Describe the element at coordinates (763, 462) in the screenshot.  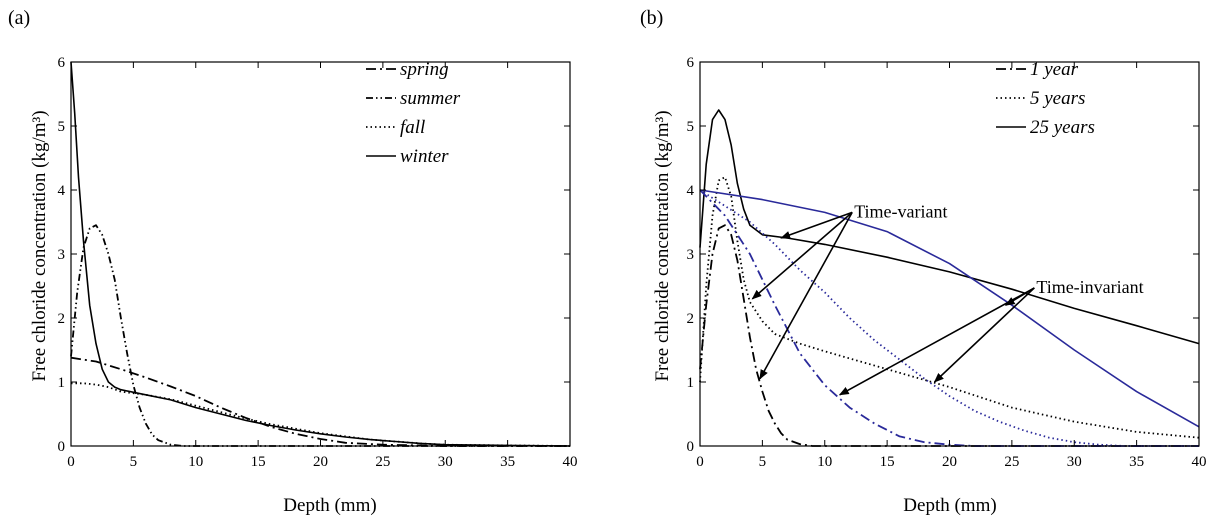
I see `panel-b-x-tick-label: 5` at that location.